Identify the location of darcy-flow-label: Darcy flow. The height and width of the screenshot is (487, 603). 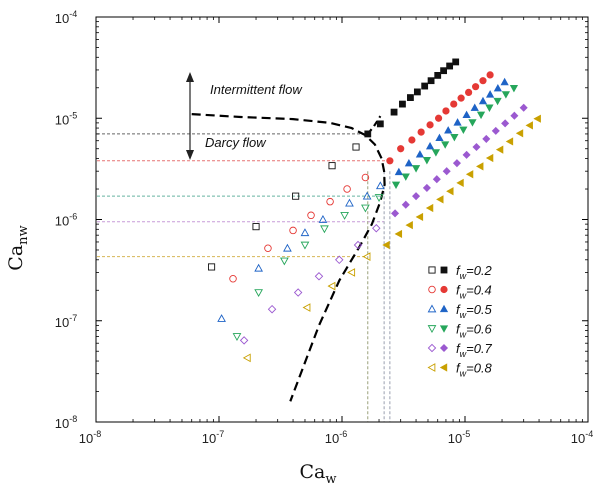
(236, 142).